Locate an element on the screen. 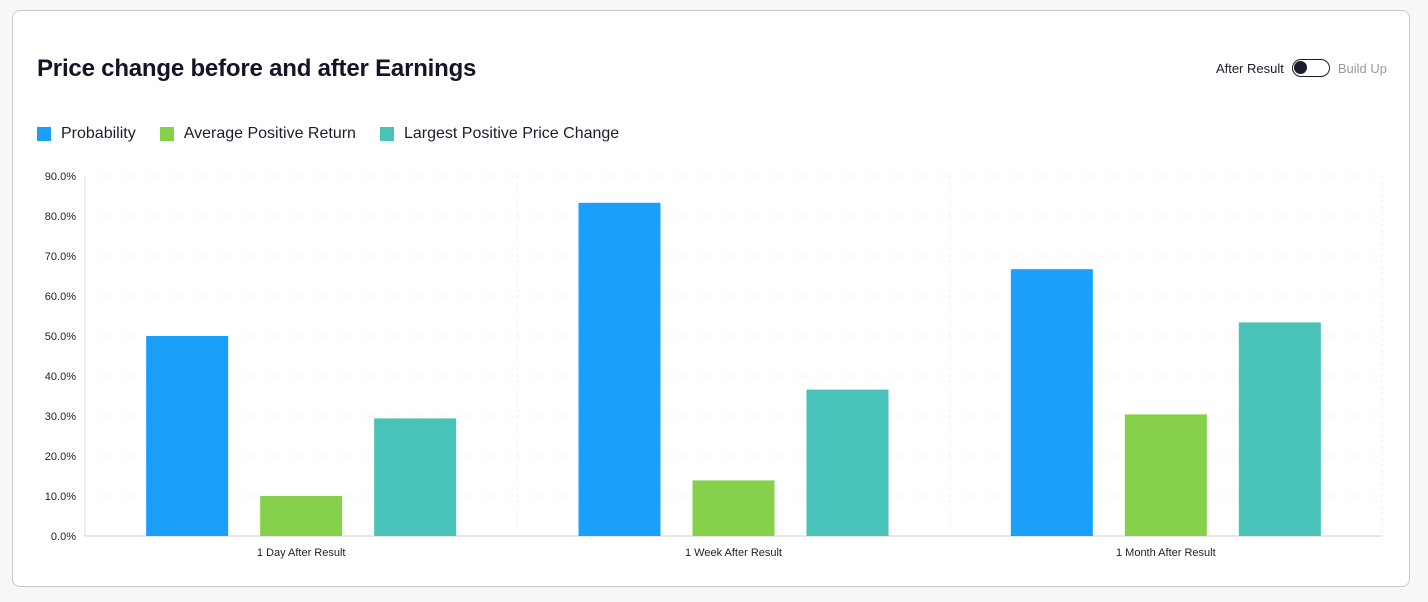 This screenshot has width=1428, height=602. legend-swatch-average-positive-return is located at coordinates (166, 134).